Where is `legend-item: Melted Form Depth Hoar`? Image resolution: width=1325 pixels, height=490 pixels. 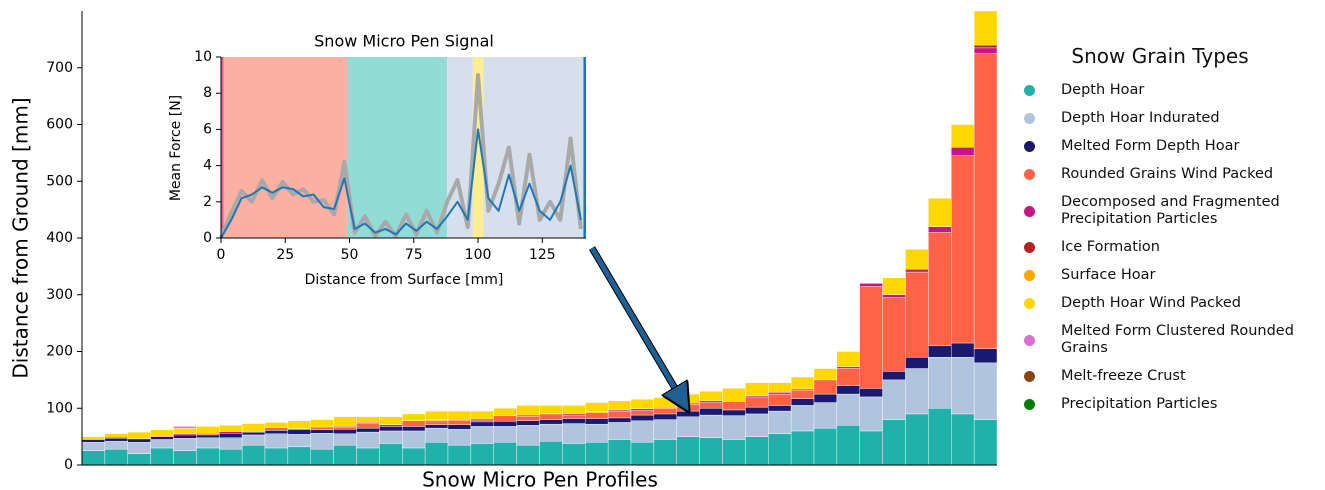 legend-item: Melted Form Depth Hoar is located at coordinates (1170, 146).